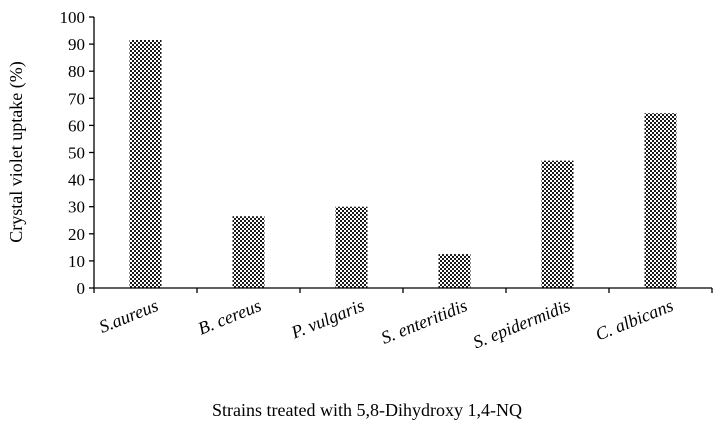  Describe the element at coordinates (76, 125) in the screenshot. I see `y-tick-label-6: 60` at that location.